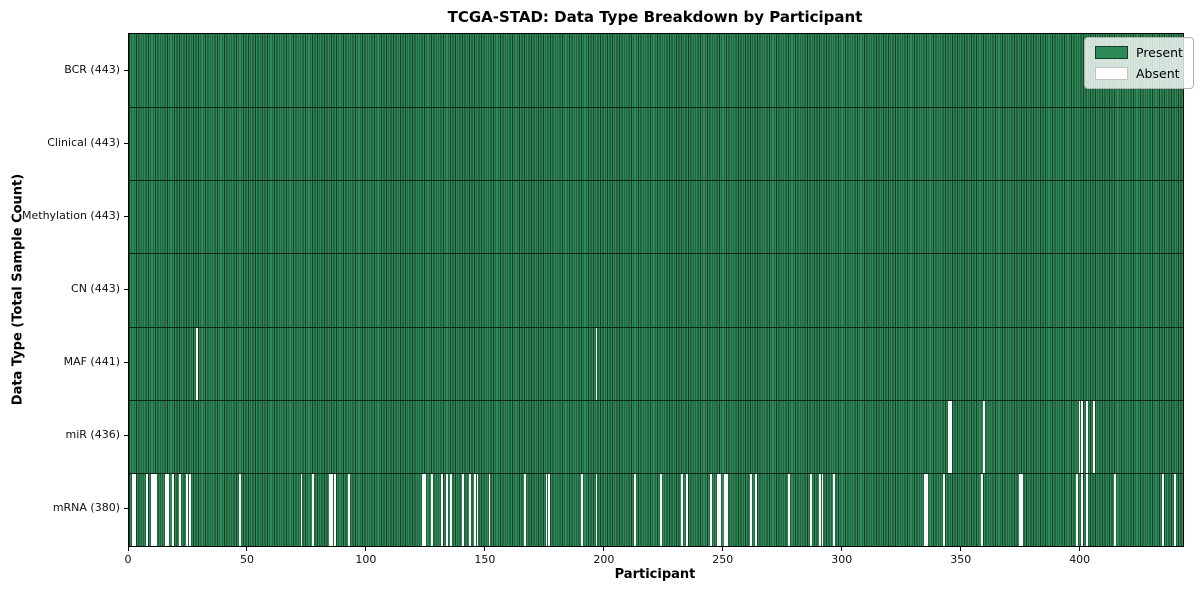  What do you see at coordinates (1158, 73) in the screenshot?
I see `legend-label-absent: Absent` at bounding box center [1158, 73].